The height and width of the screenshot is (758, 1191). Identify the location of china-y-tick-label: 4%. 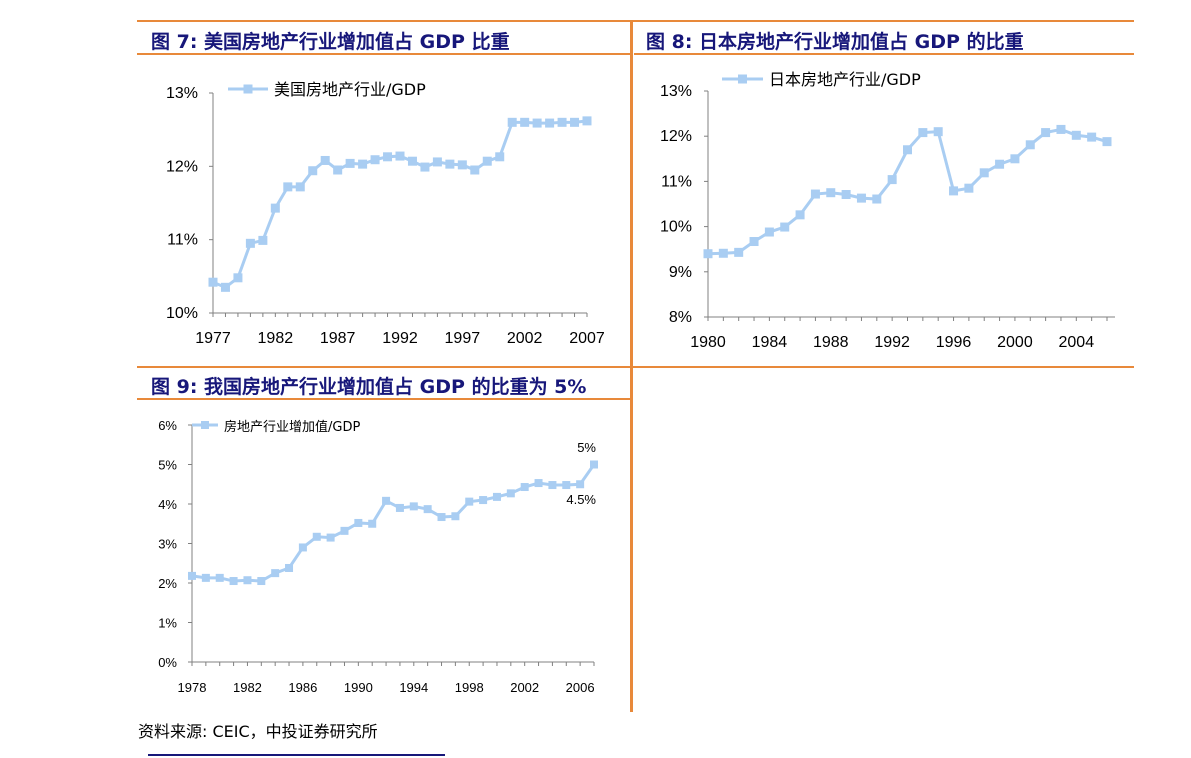
(167, 504).